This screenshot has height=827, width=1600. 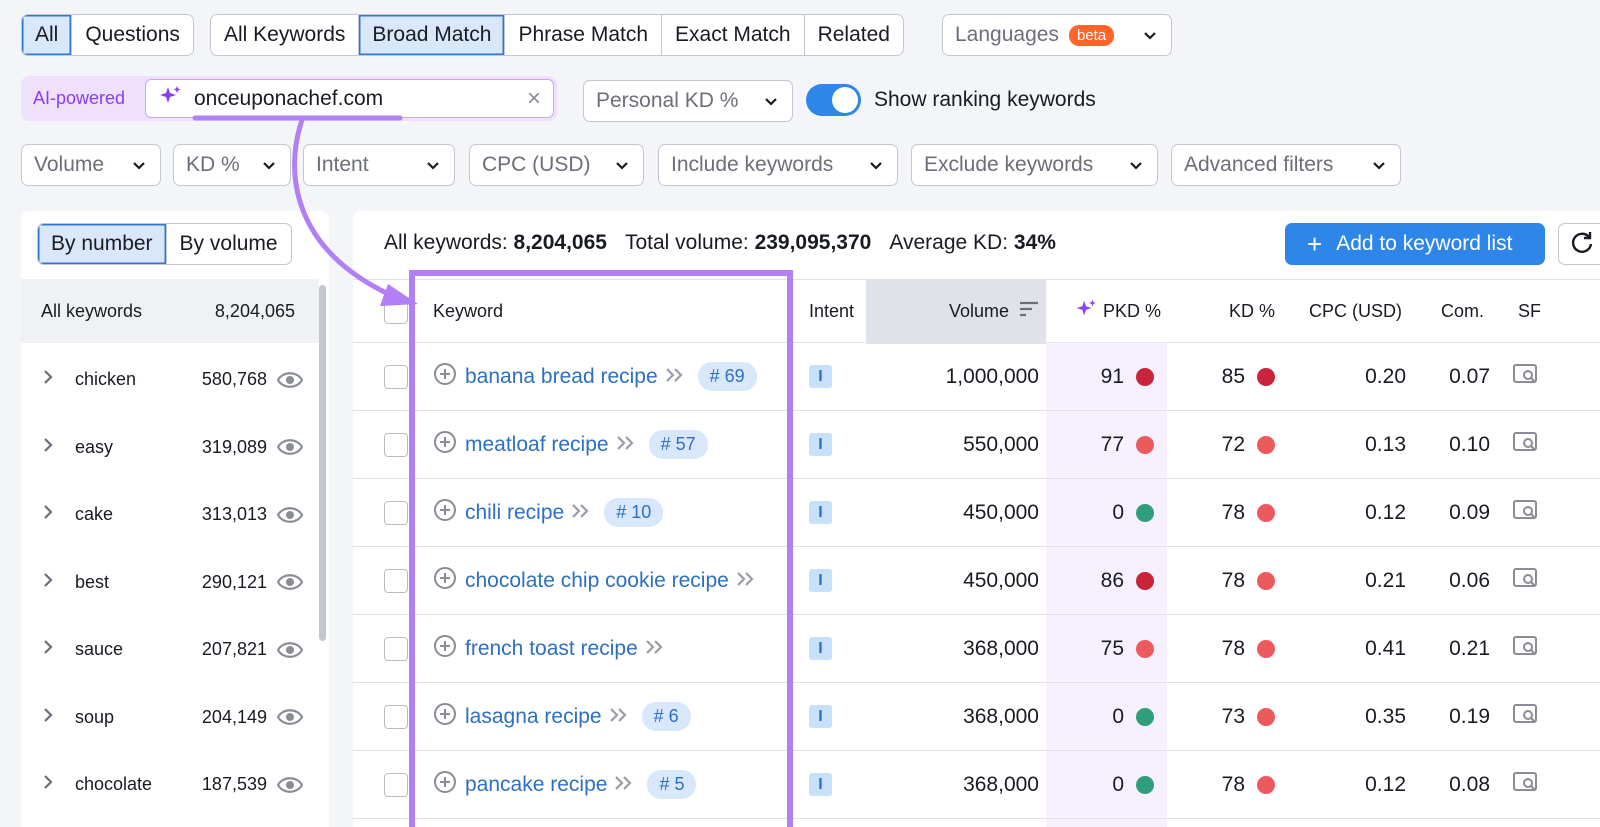 I want to click on keyword-link: lasagna recipe, so click(x=533, y=716).